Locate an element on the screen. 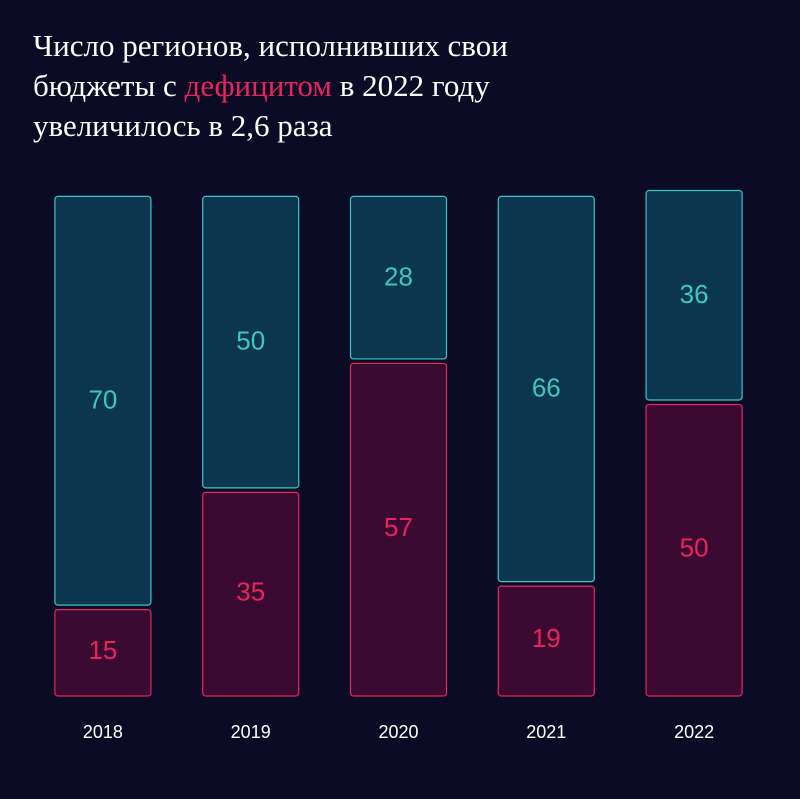  value-label: 19 is located at coordinates (546, 638).